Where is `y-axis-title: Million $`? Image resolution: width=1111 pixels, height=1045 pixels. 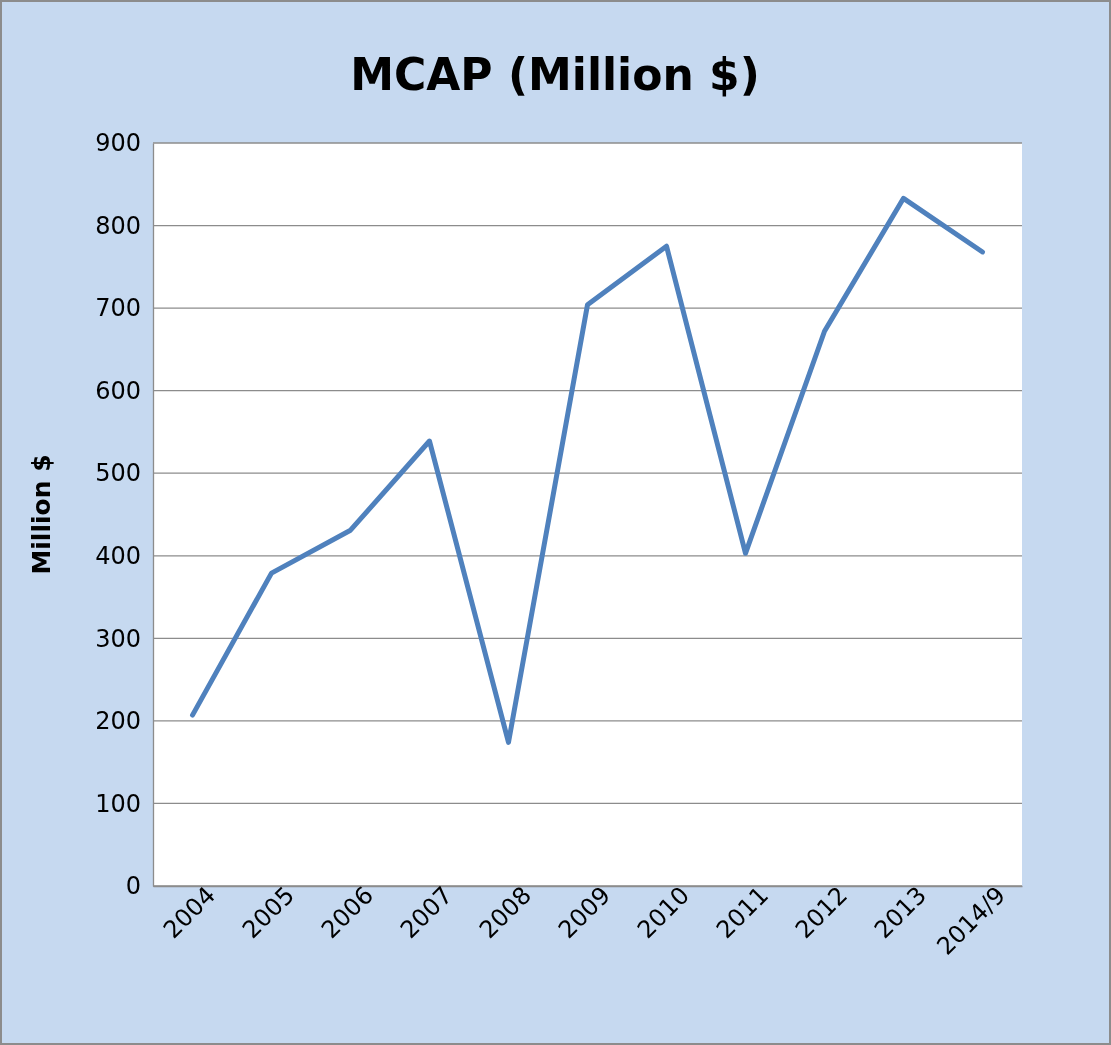
y-axis-title: Million $ is located at coordinates (41, 514).